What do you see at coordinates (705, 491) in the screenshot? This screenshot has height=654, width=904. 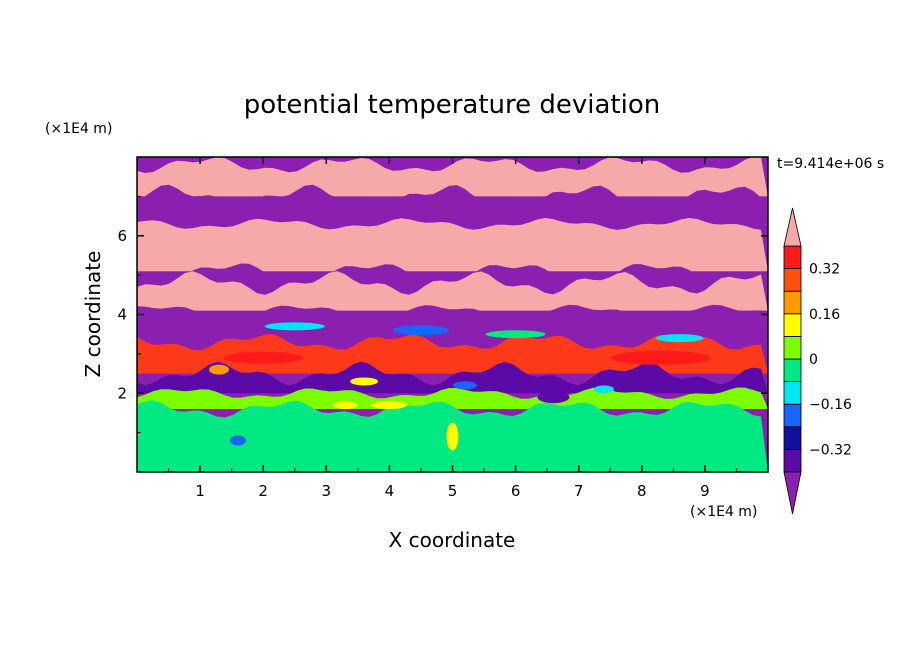 I see `x-tick-label: 9` at bounding box center [705, 491].